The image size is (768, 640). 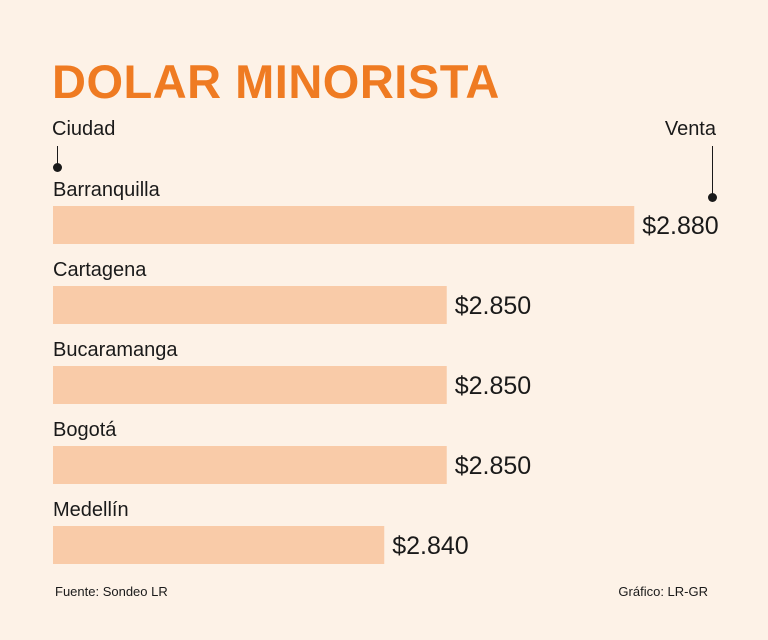 I want to click on chart-title: DOLAR MINORISTA, so click(x=276, y=81).